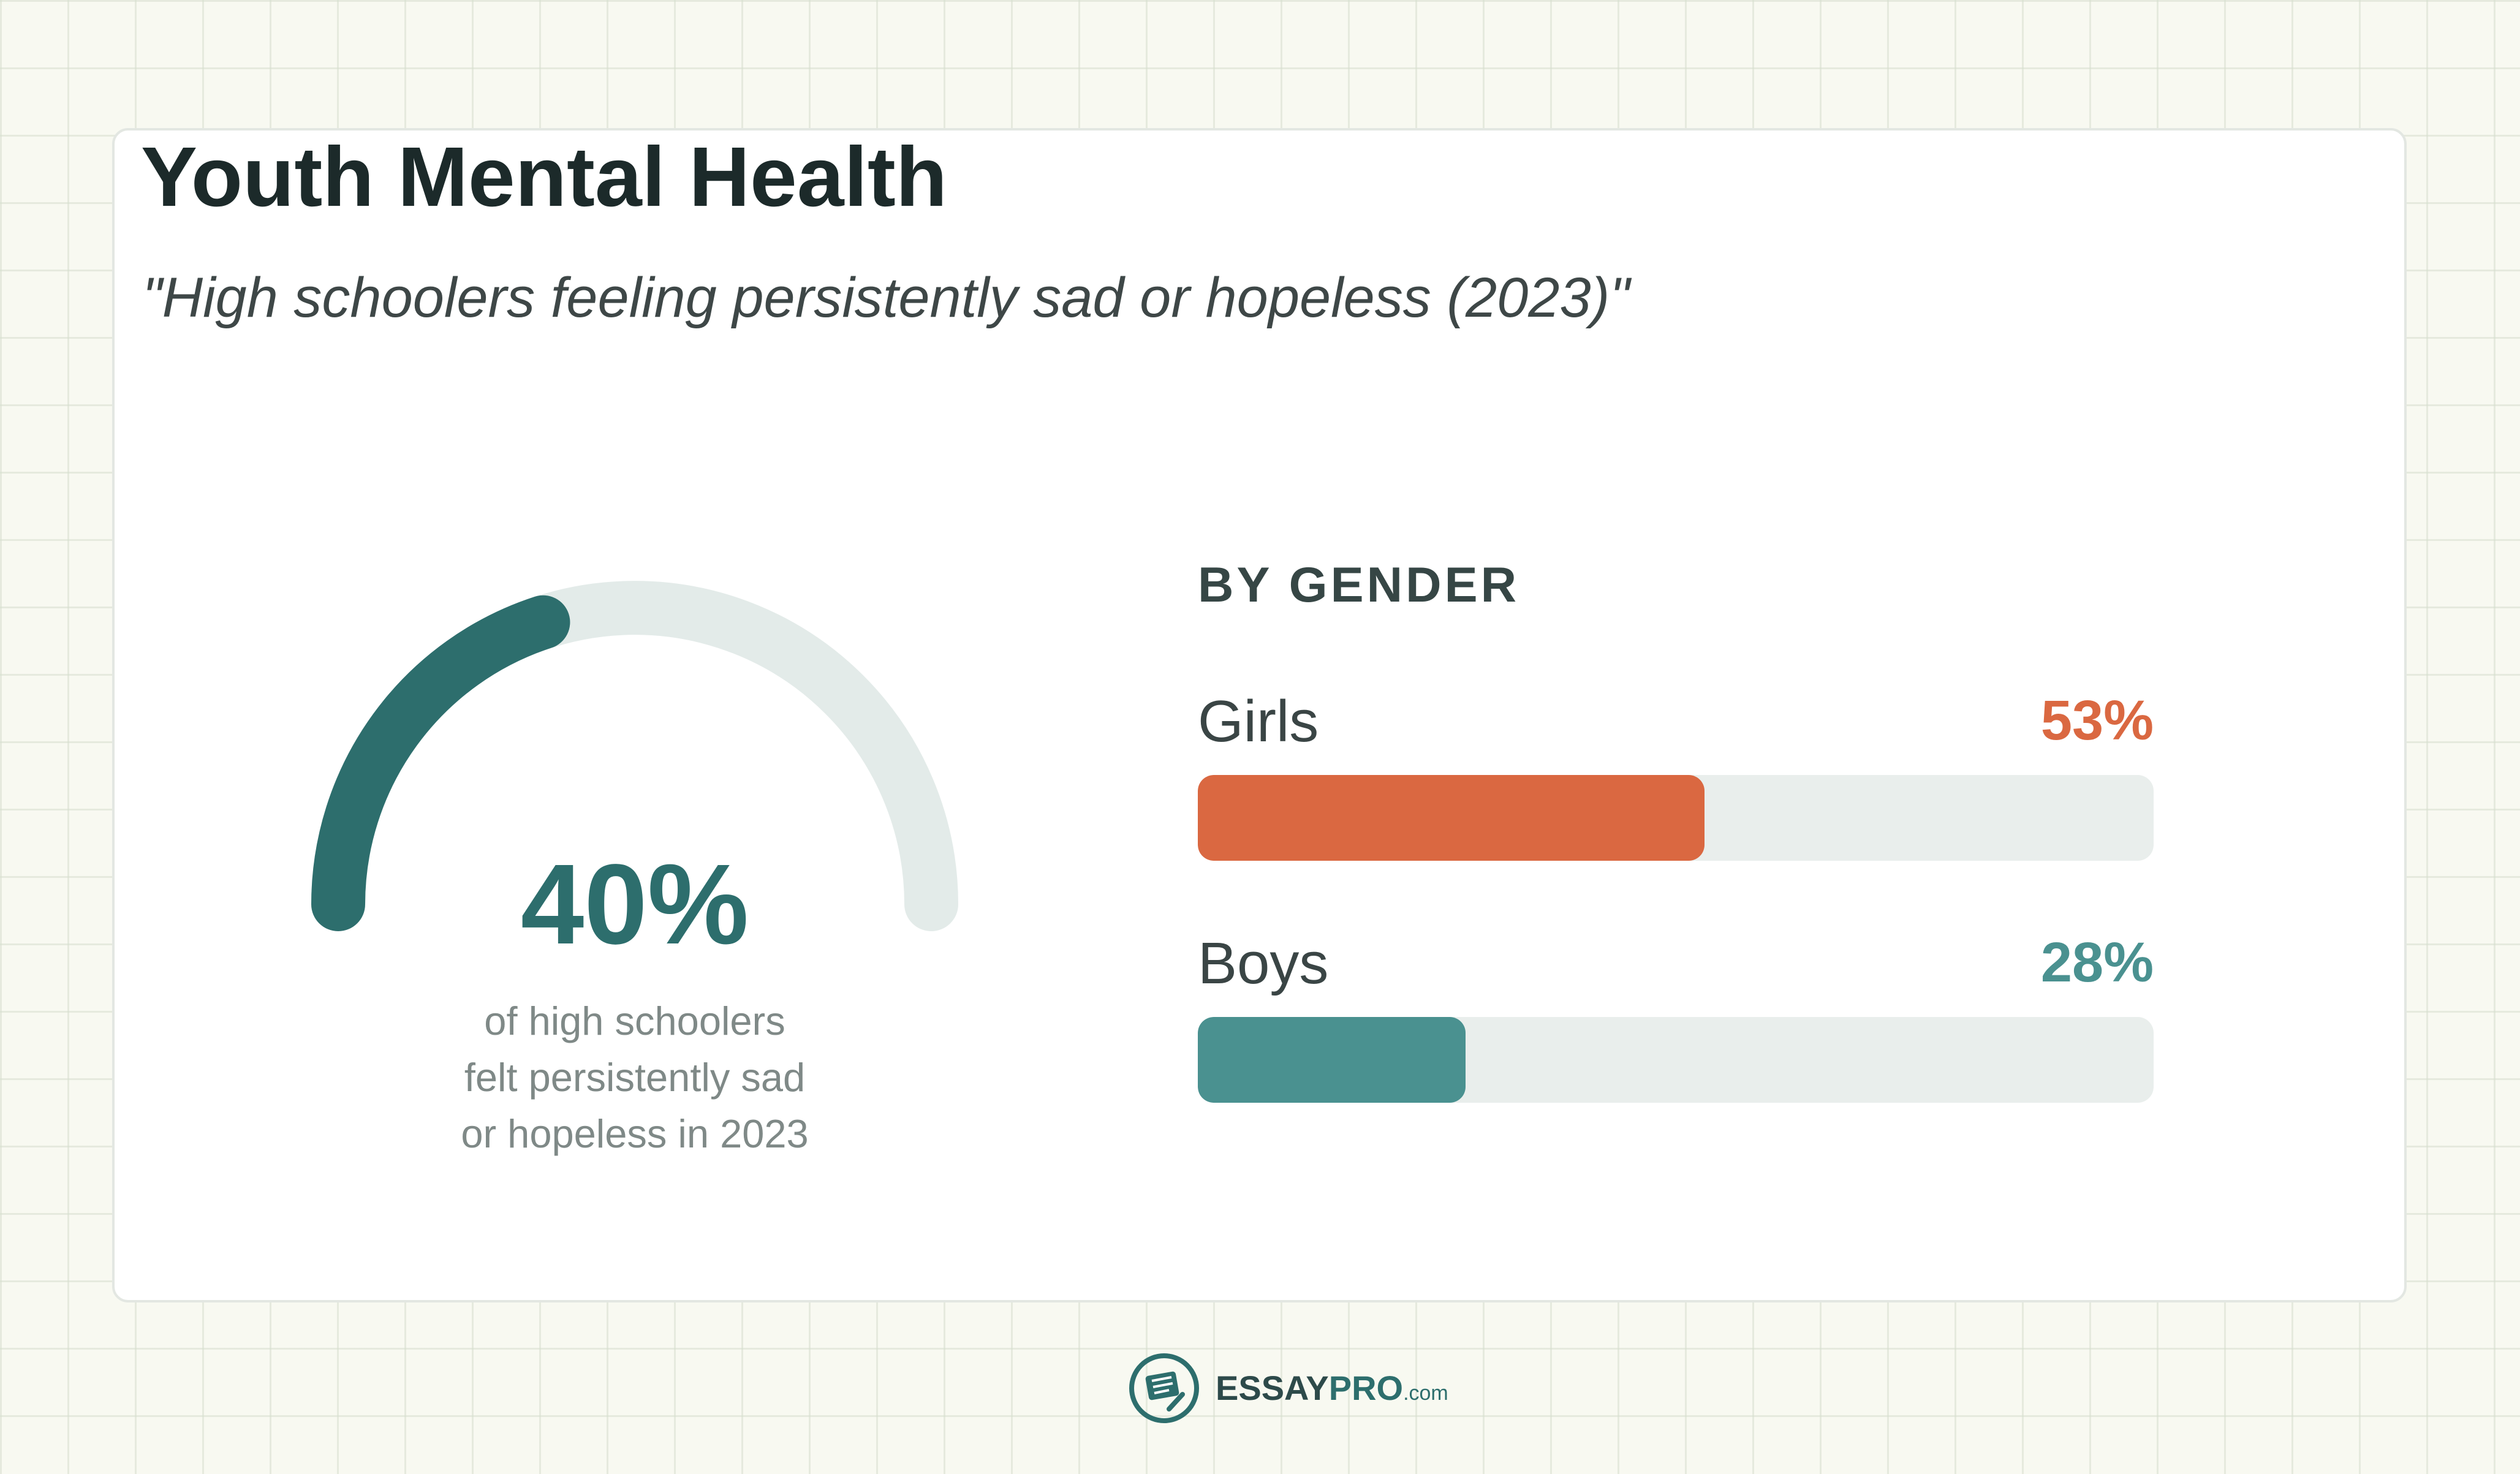 This screenshot has width=2520, height=1474. Describe the element at coordinates (1258, 721) in the screenshot. I see `bar-label-girls: Girls` at that location.